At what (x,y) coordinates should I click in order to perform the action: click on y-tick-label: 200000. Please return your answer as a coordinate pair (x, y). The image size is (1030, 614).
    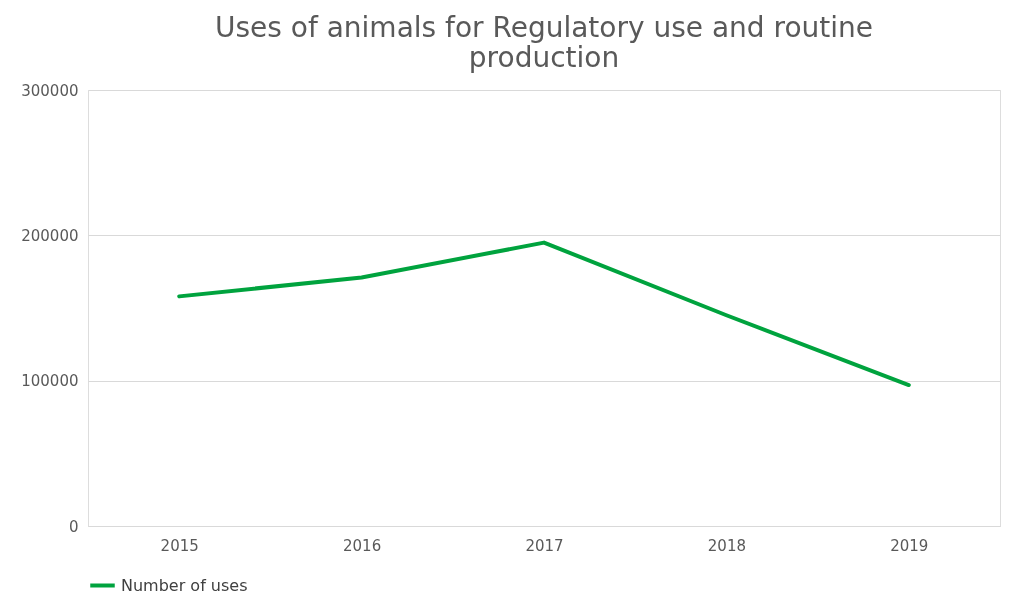
    Looking at the image, I should click on (50, 235).